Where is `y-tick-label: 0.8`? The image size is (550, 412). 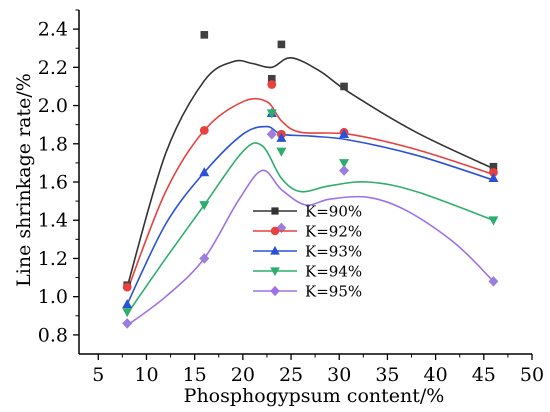 y-tick-label: 0.8 is located at coordinates (53, 335).